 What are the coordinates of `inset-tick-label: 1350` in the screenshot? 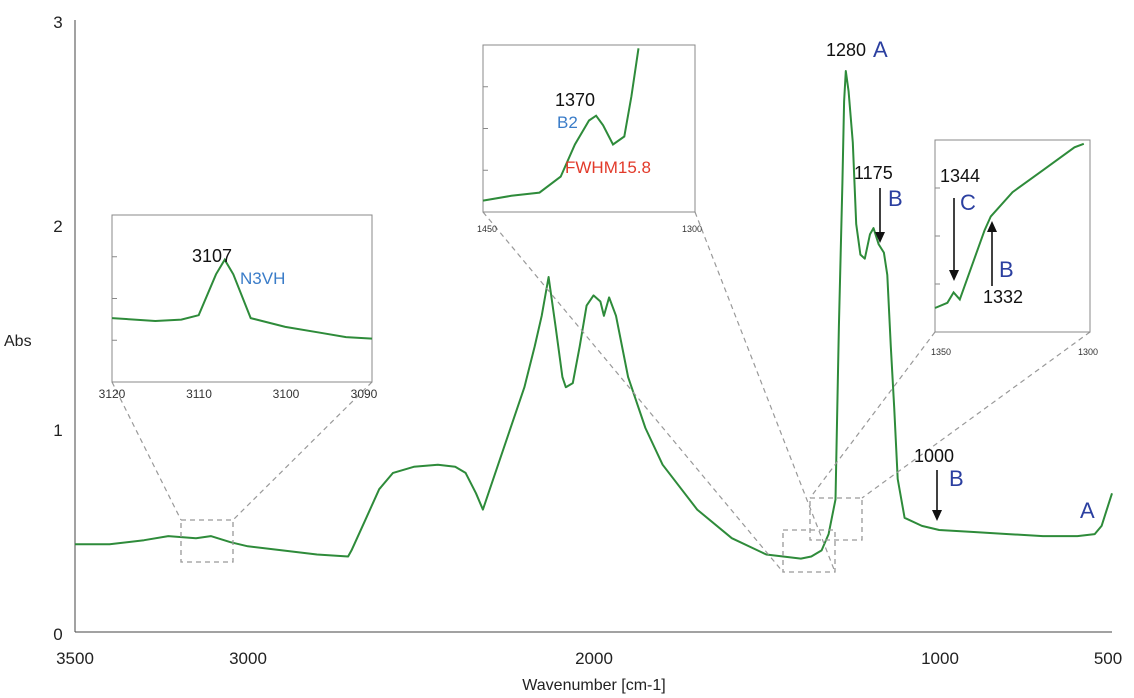 It's located at (941, 352).